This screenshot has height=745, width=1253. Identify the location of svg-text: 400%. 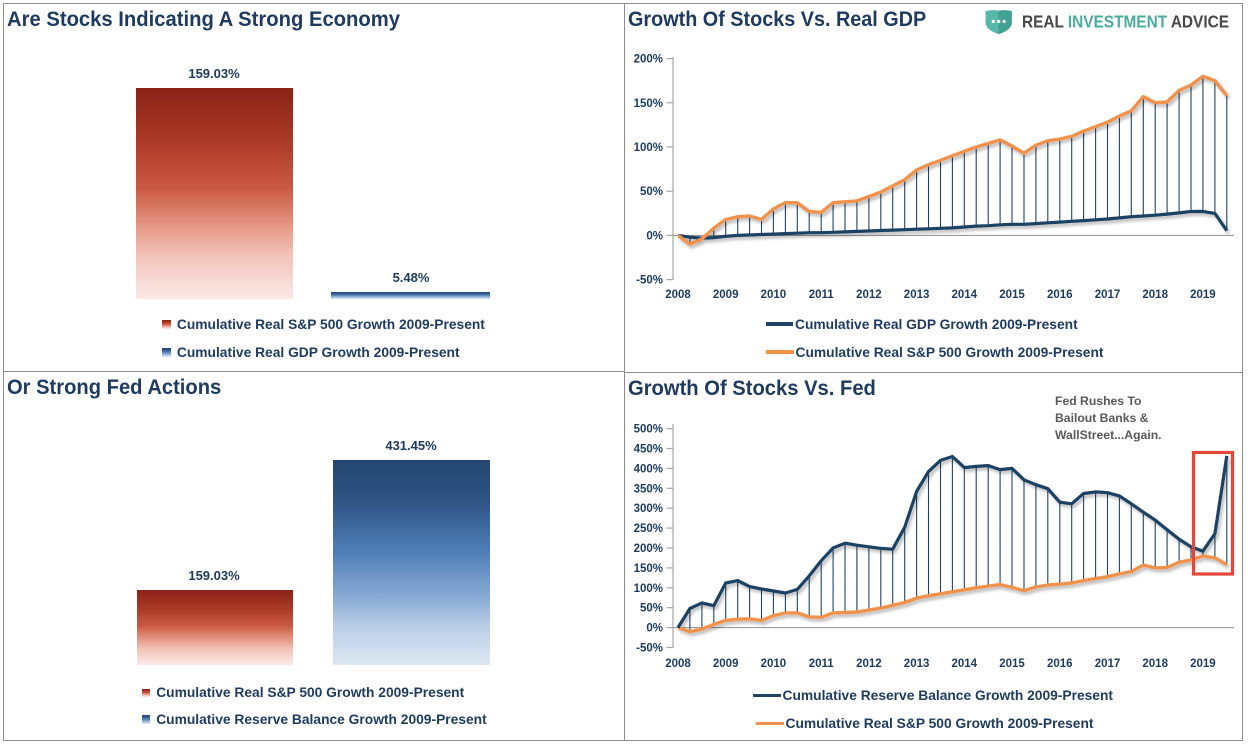
(648, 469).